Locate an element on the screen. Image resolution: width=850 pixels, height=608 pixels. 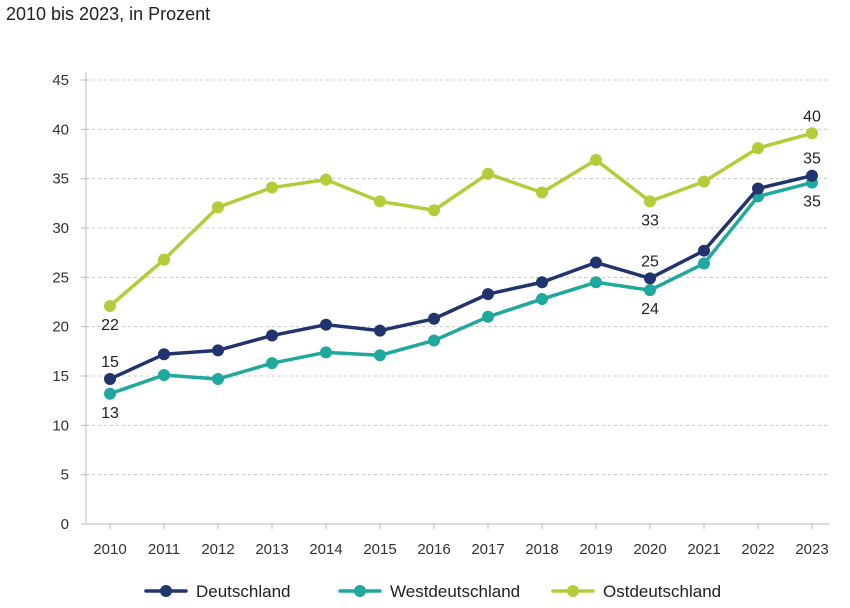
x-tick-label: 2013 is located at coordinates (271, 549).